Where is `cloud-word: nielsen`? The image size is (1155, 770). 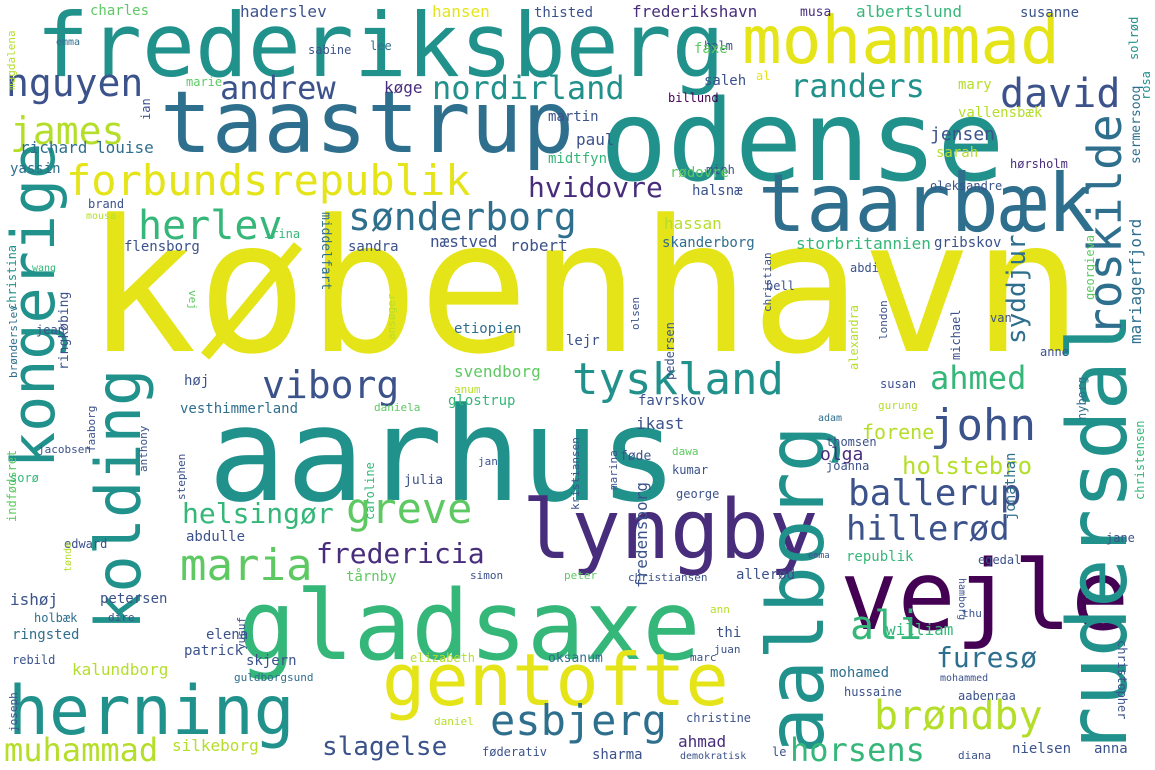
cloud-word: nielsen is located at coordinates (1042, 749).